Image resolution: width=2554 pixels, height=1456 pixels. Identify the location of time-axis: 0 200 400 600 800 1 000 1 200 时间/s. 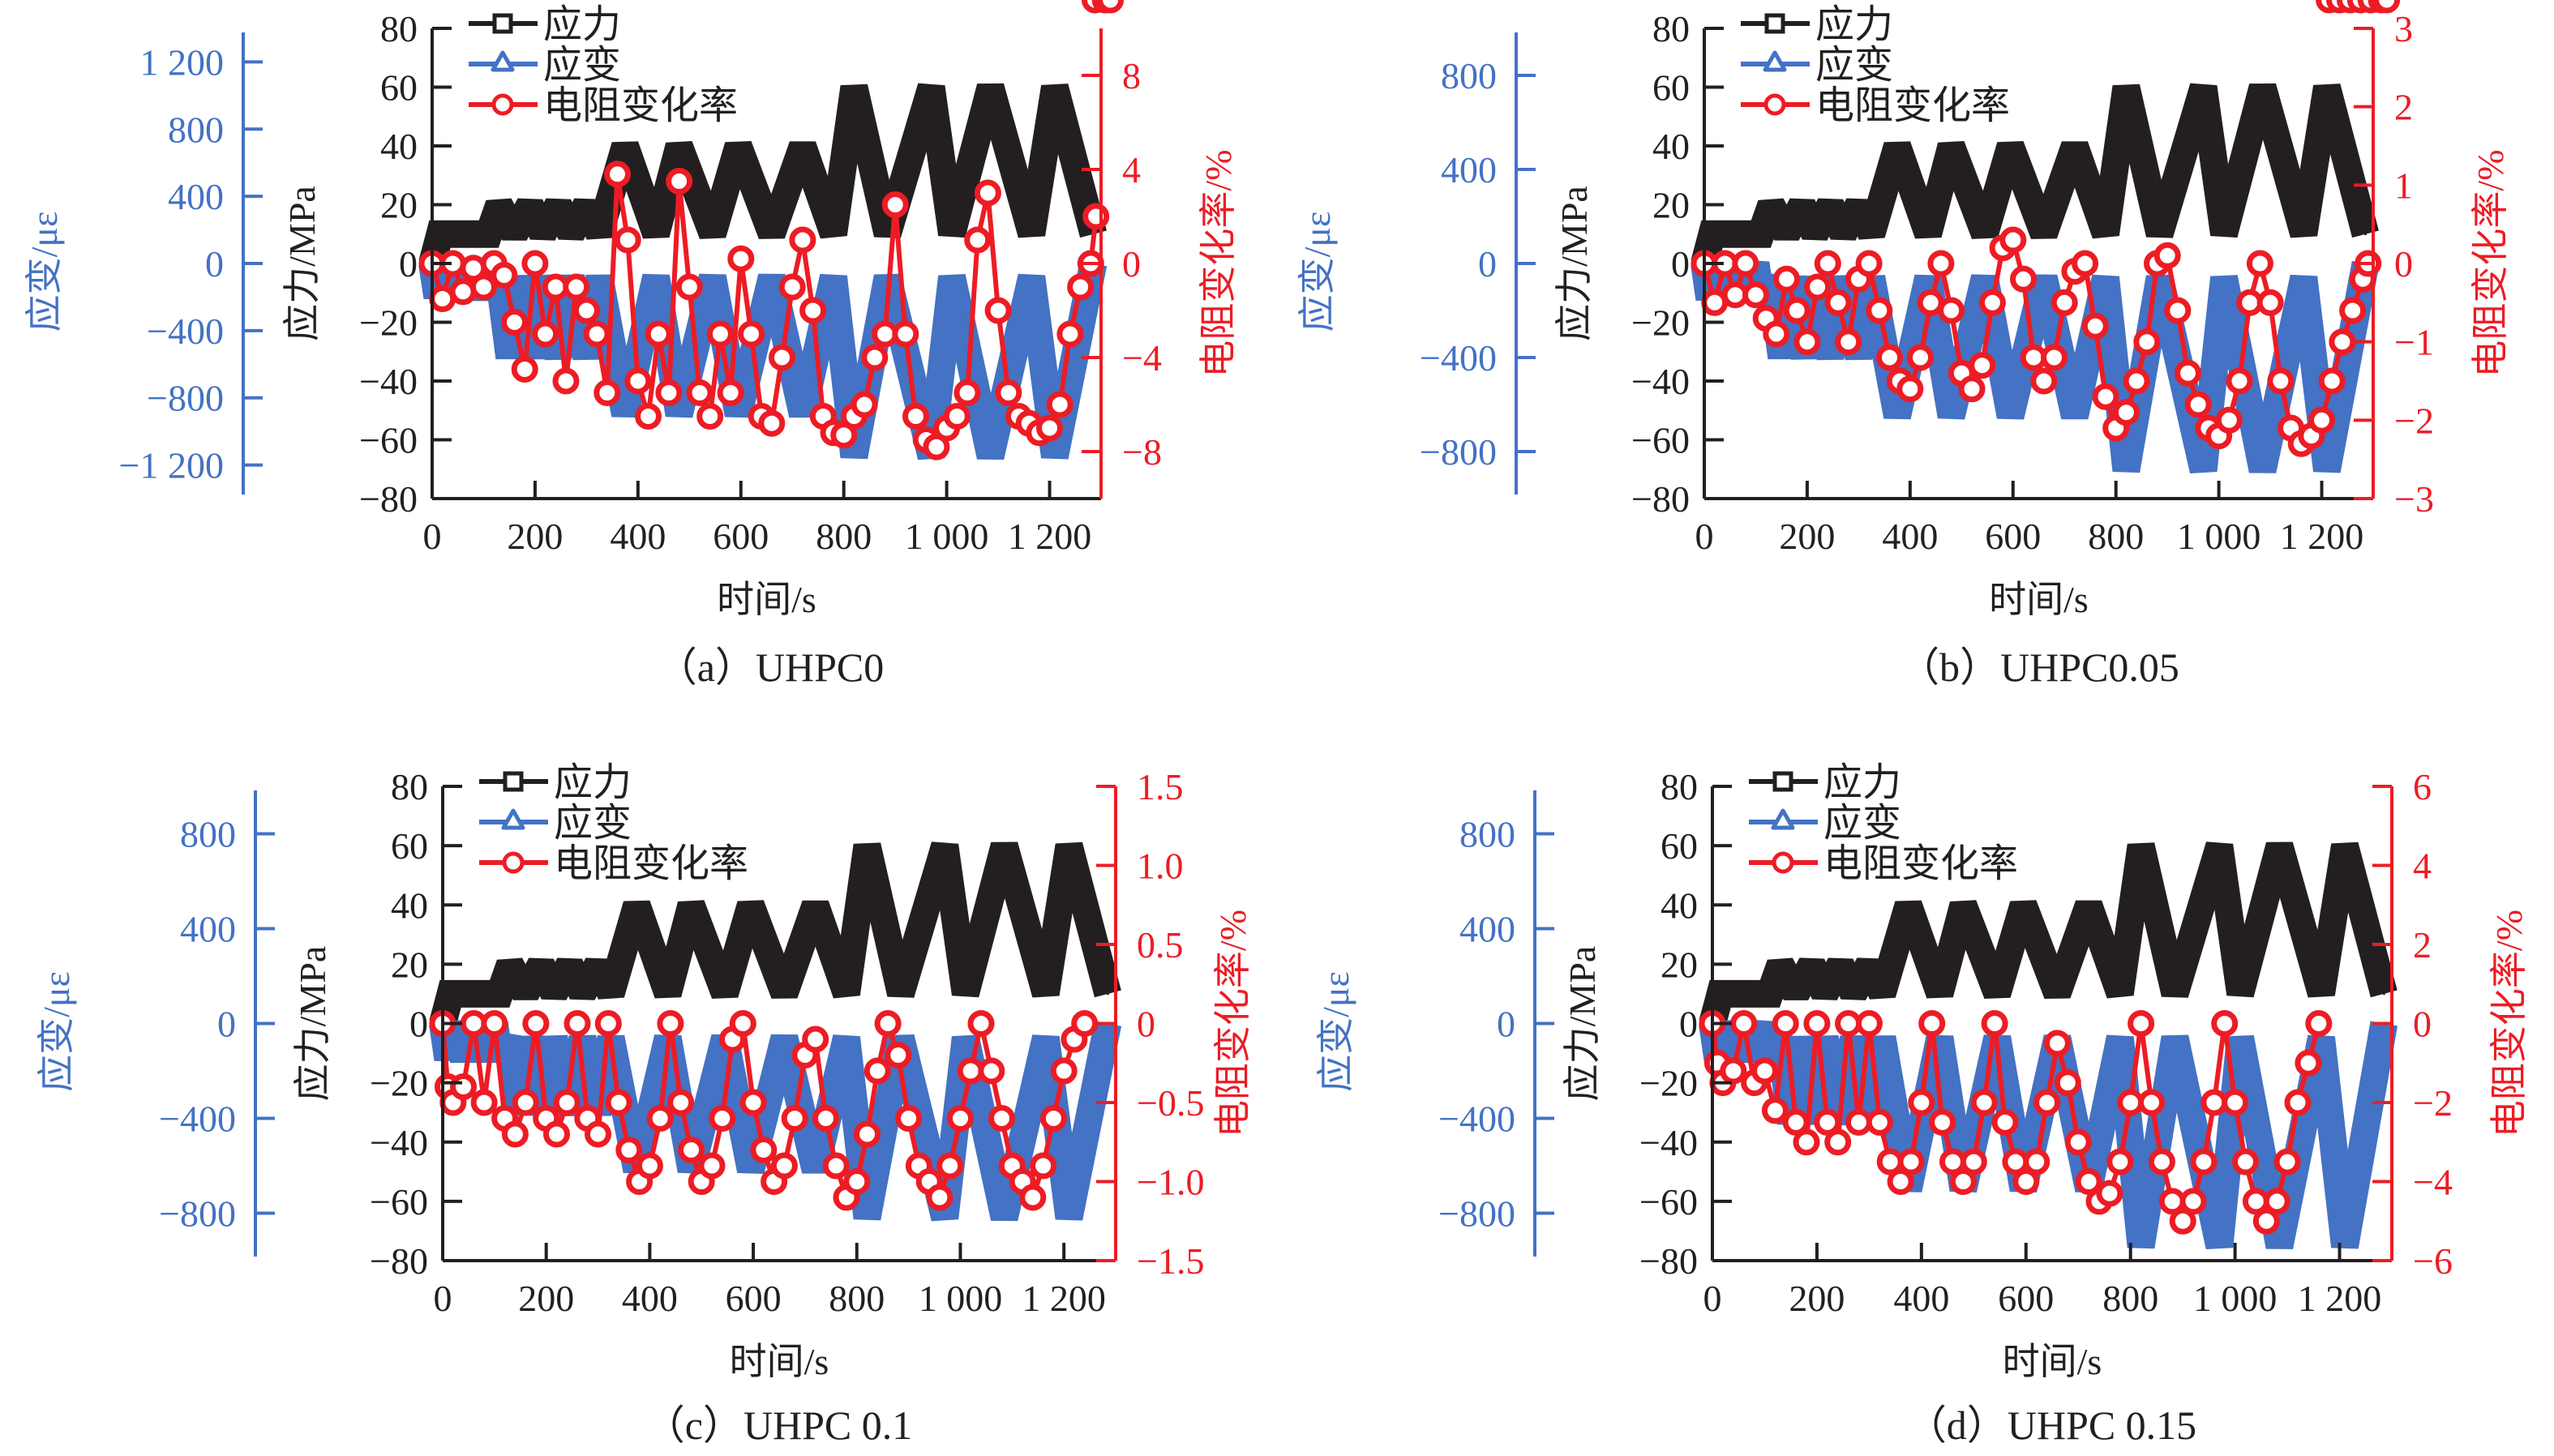
(775, 1313).